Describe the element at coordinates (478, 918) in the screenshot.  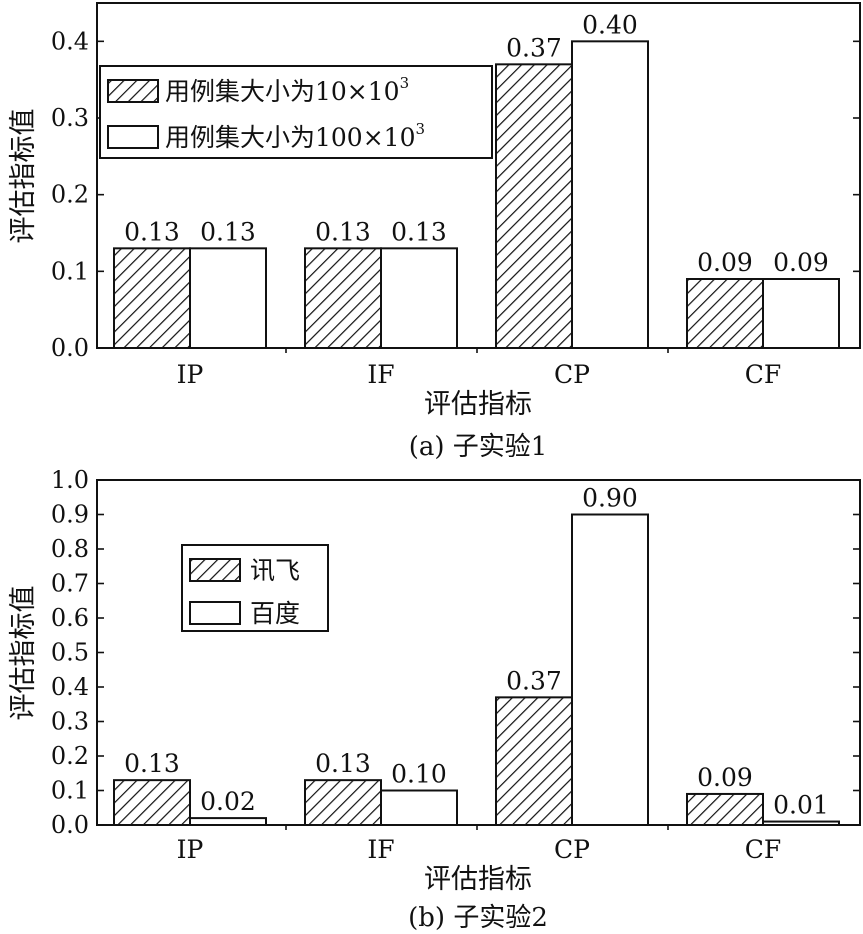
I see `caption-b: (b) 子实验2` at that location.